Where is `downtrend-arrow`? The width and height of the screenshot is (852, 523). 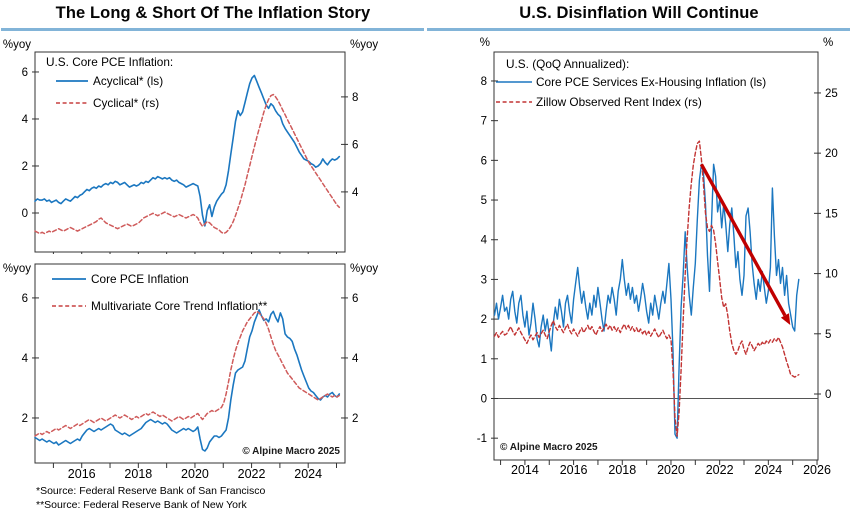
downtrend-arrow is located at coordinates (745, 244).